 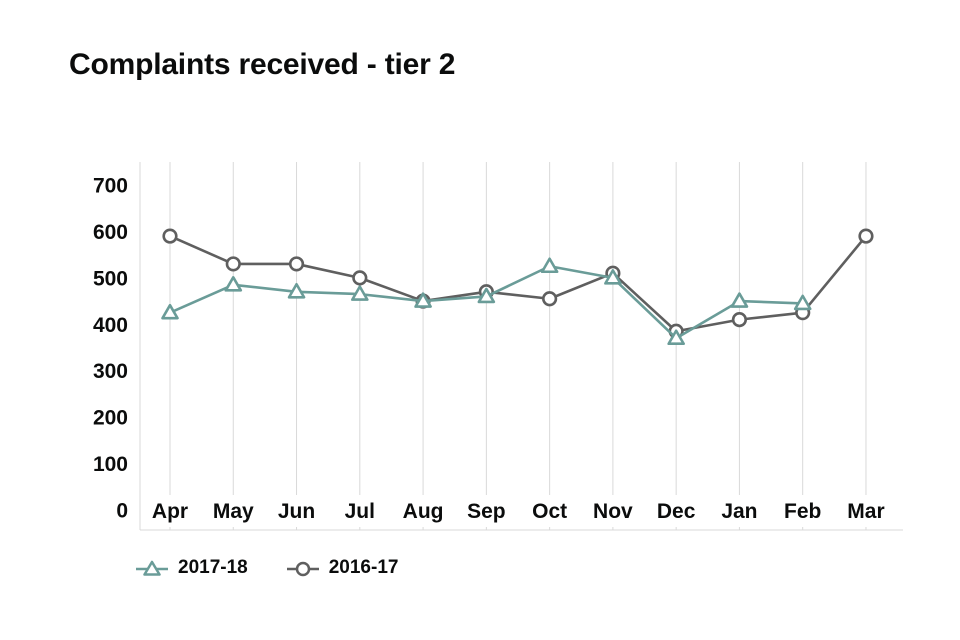 I want to click on triangle-series-marker-icon, so click(x=152, y=568).